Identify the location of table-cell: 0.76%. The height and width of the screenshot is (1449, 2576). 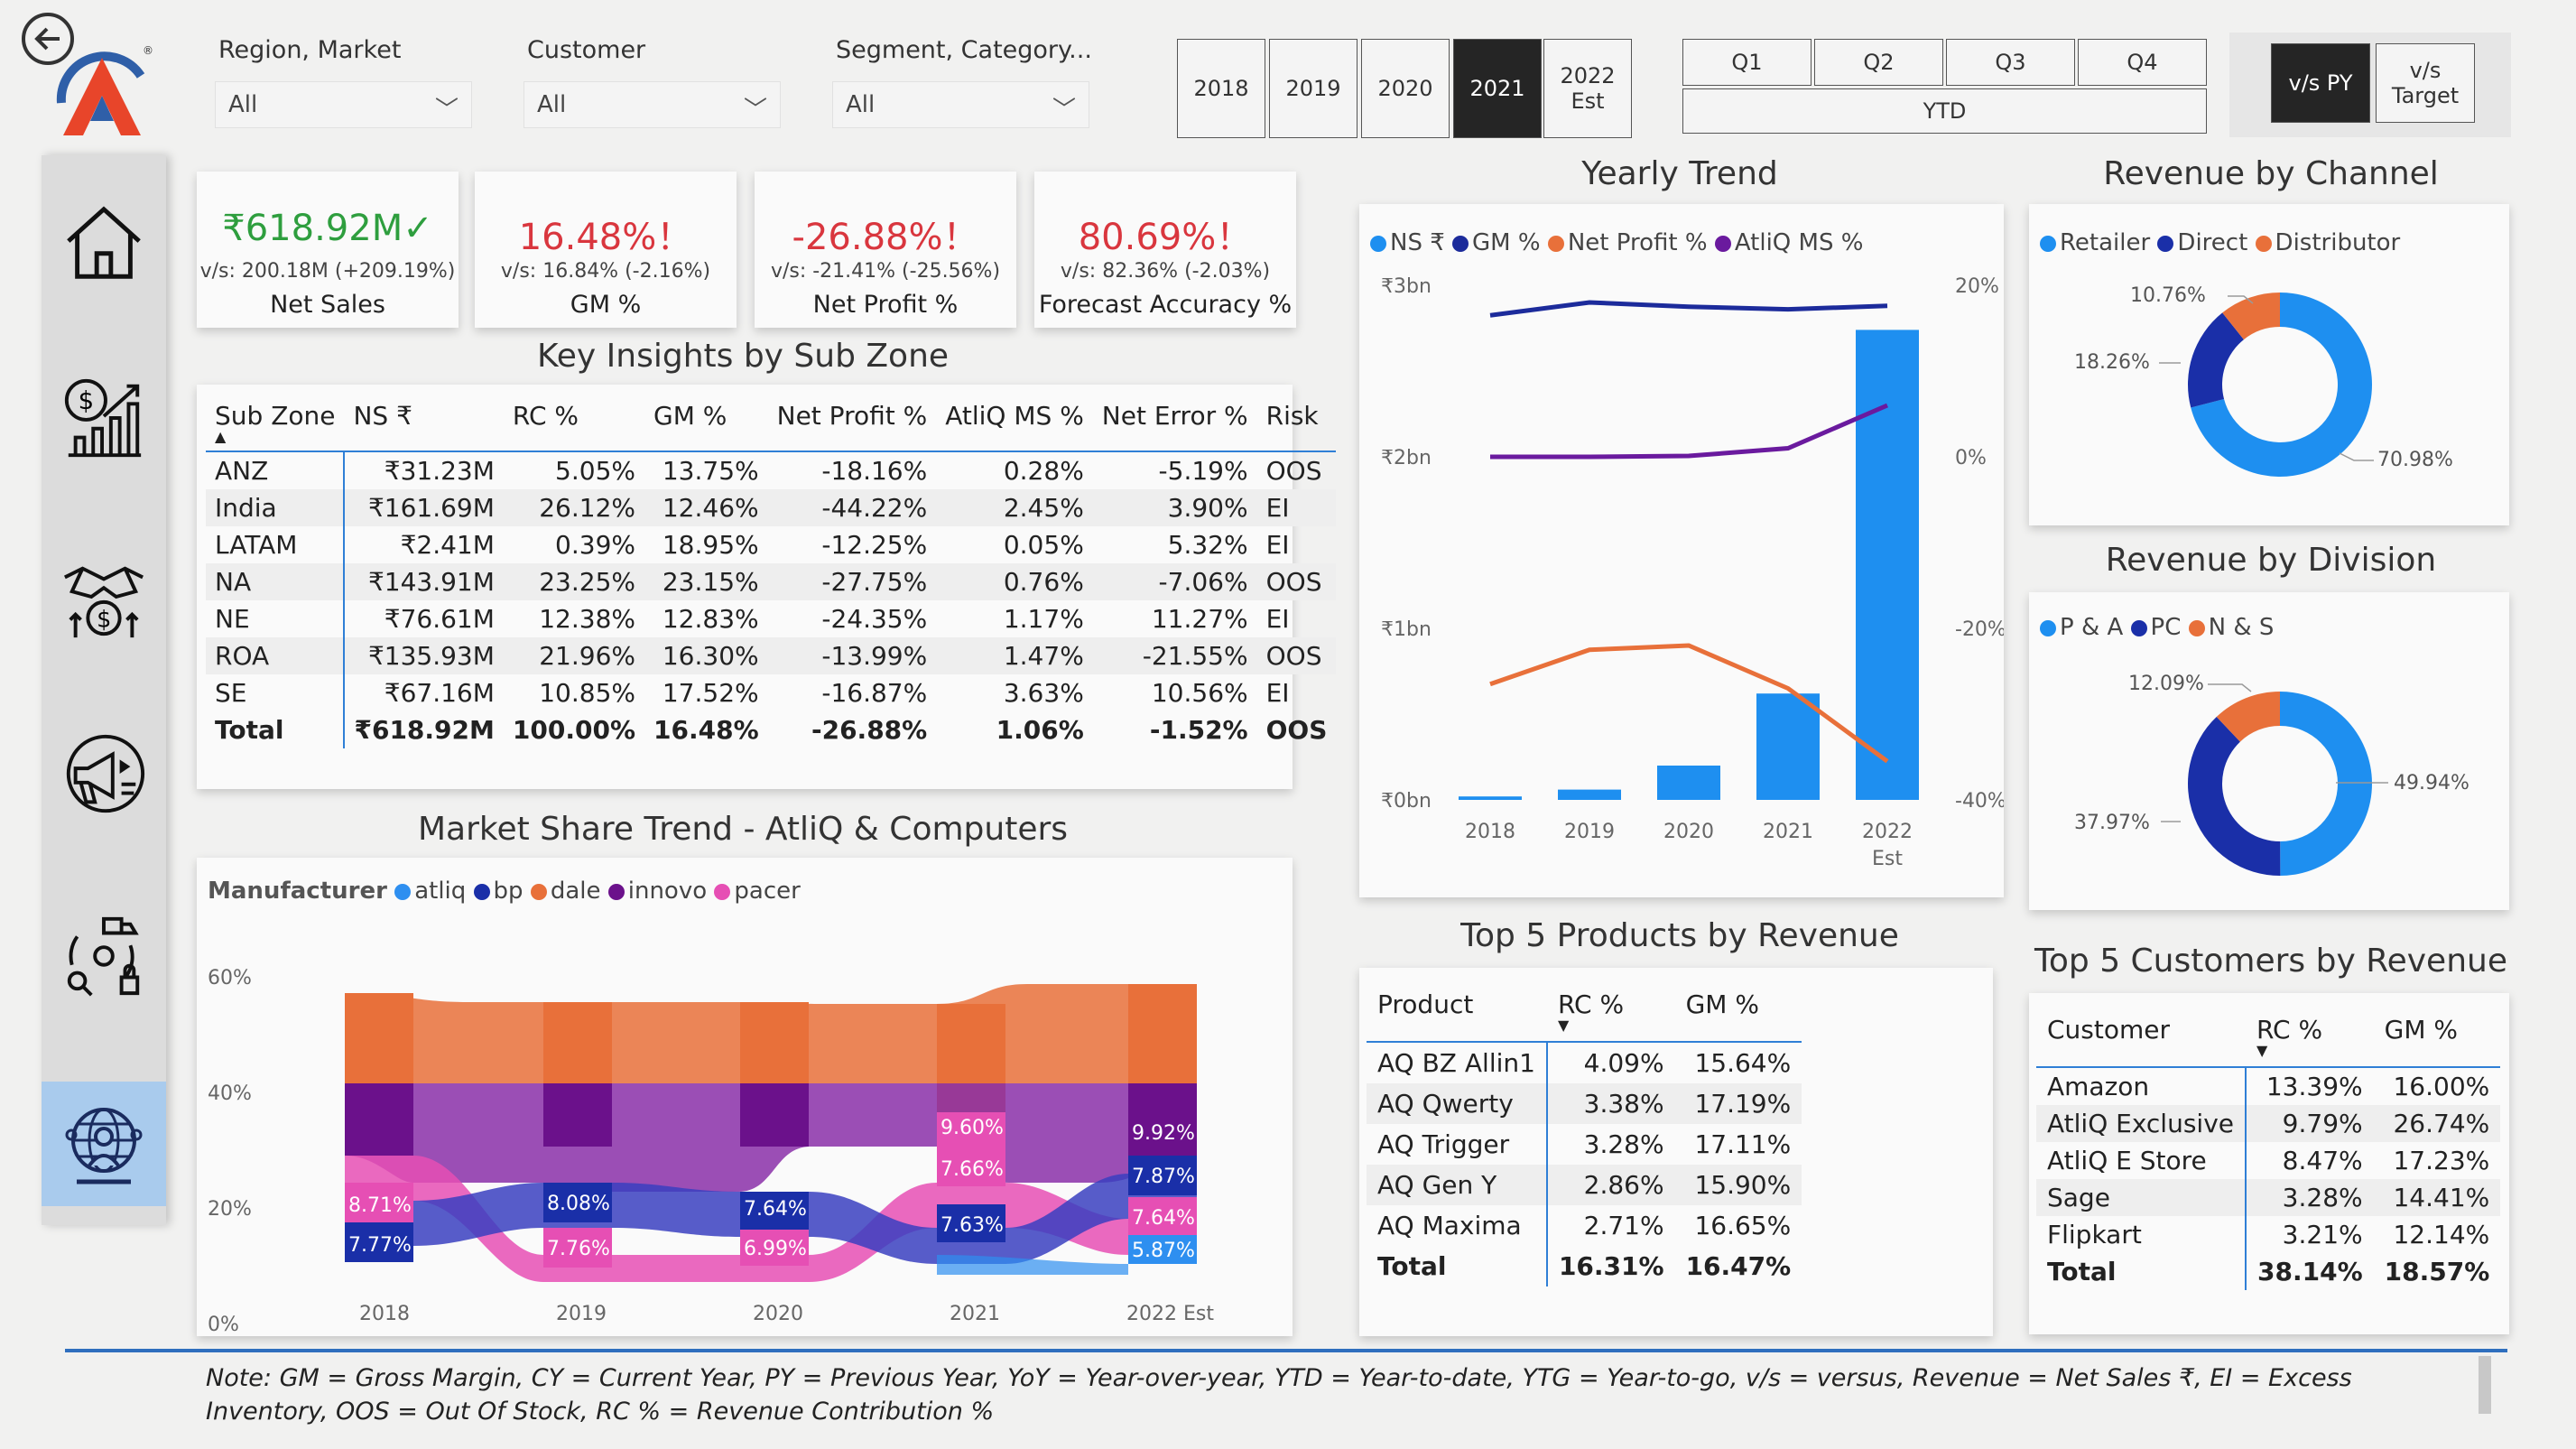
(1043, 582).